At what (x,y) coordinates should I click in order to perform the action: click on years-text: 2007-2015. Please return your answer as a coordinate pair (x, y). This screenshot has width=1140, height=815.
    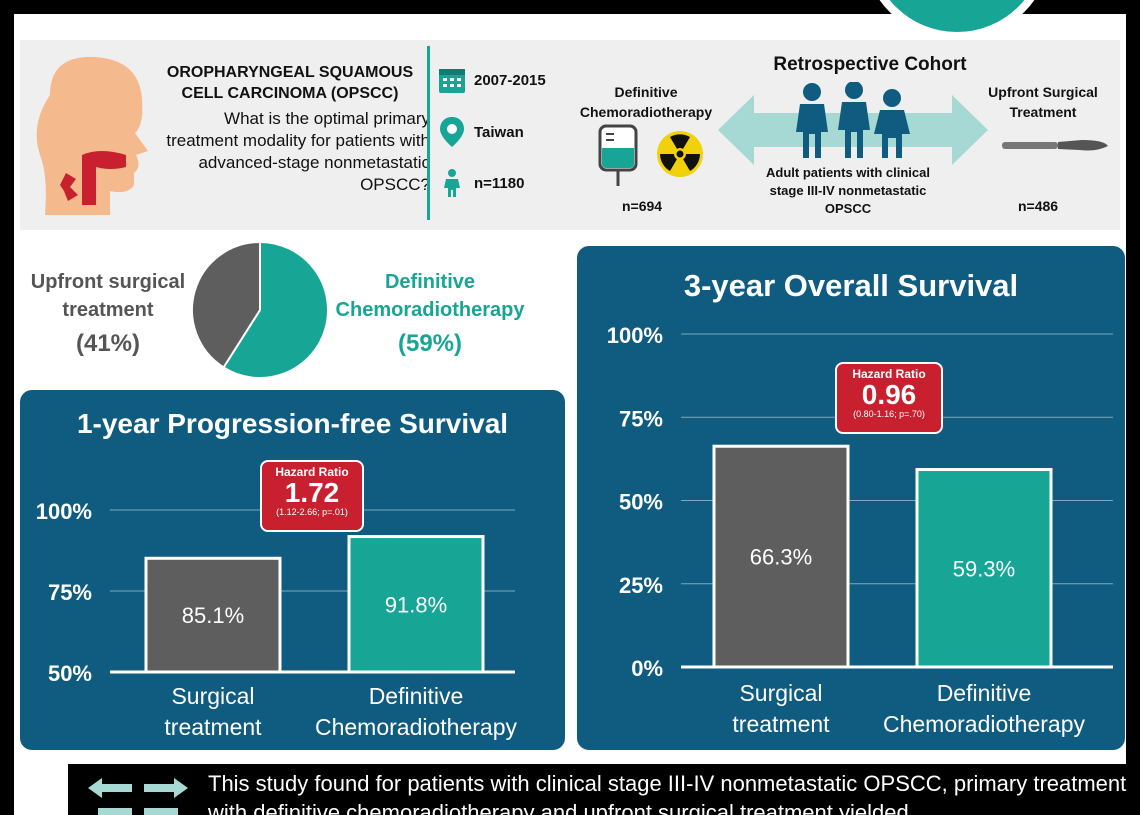
    Looking at the image, I should click on (510, 80).